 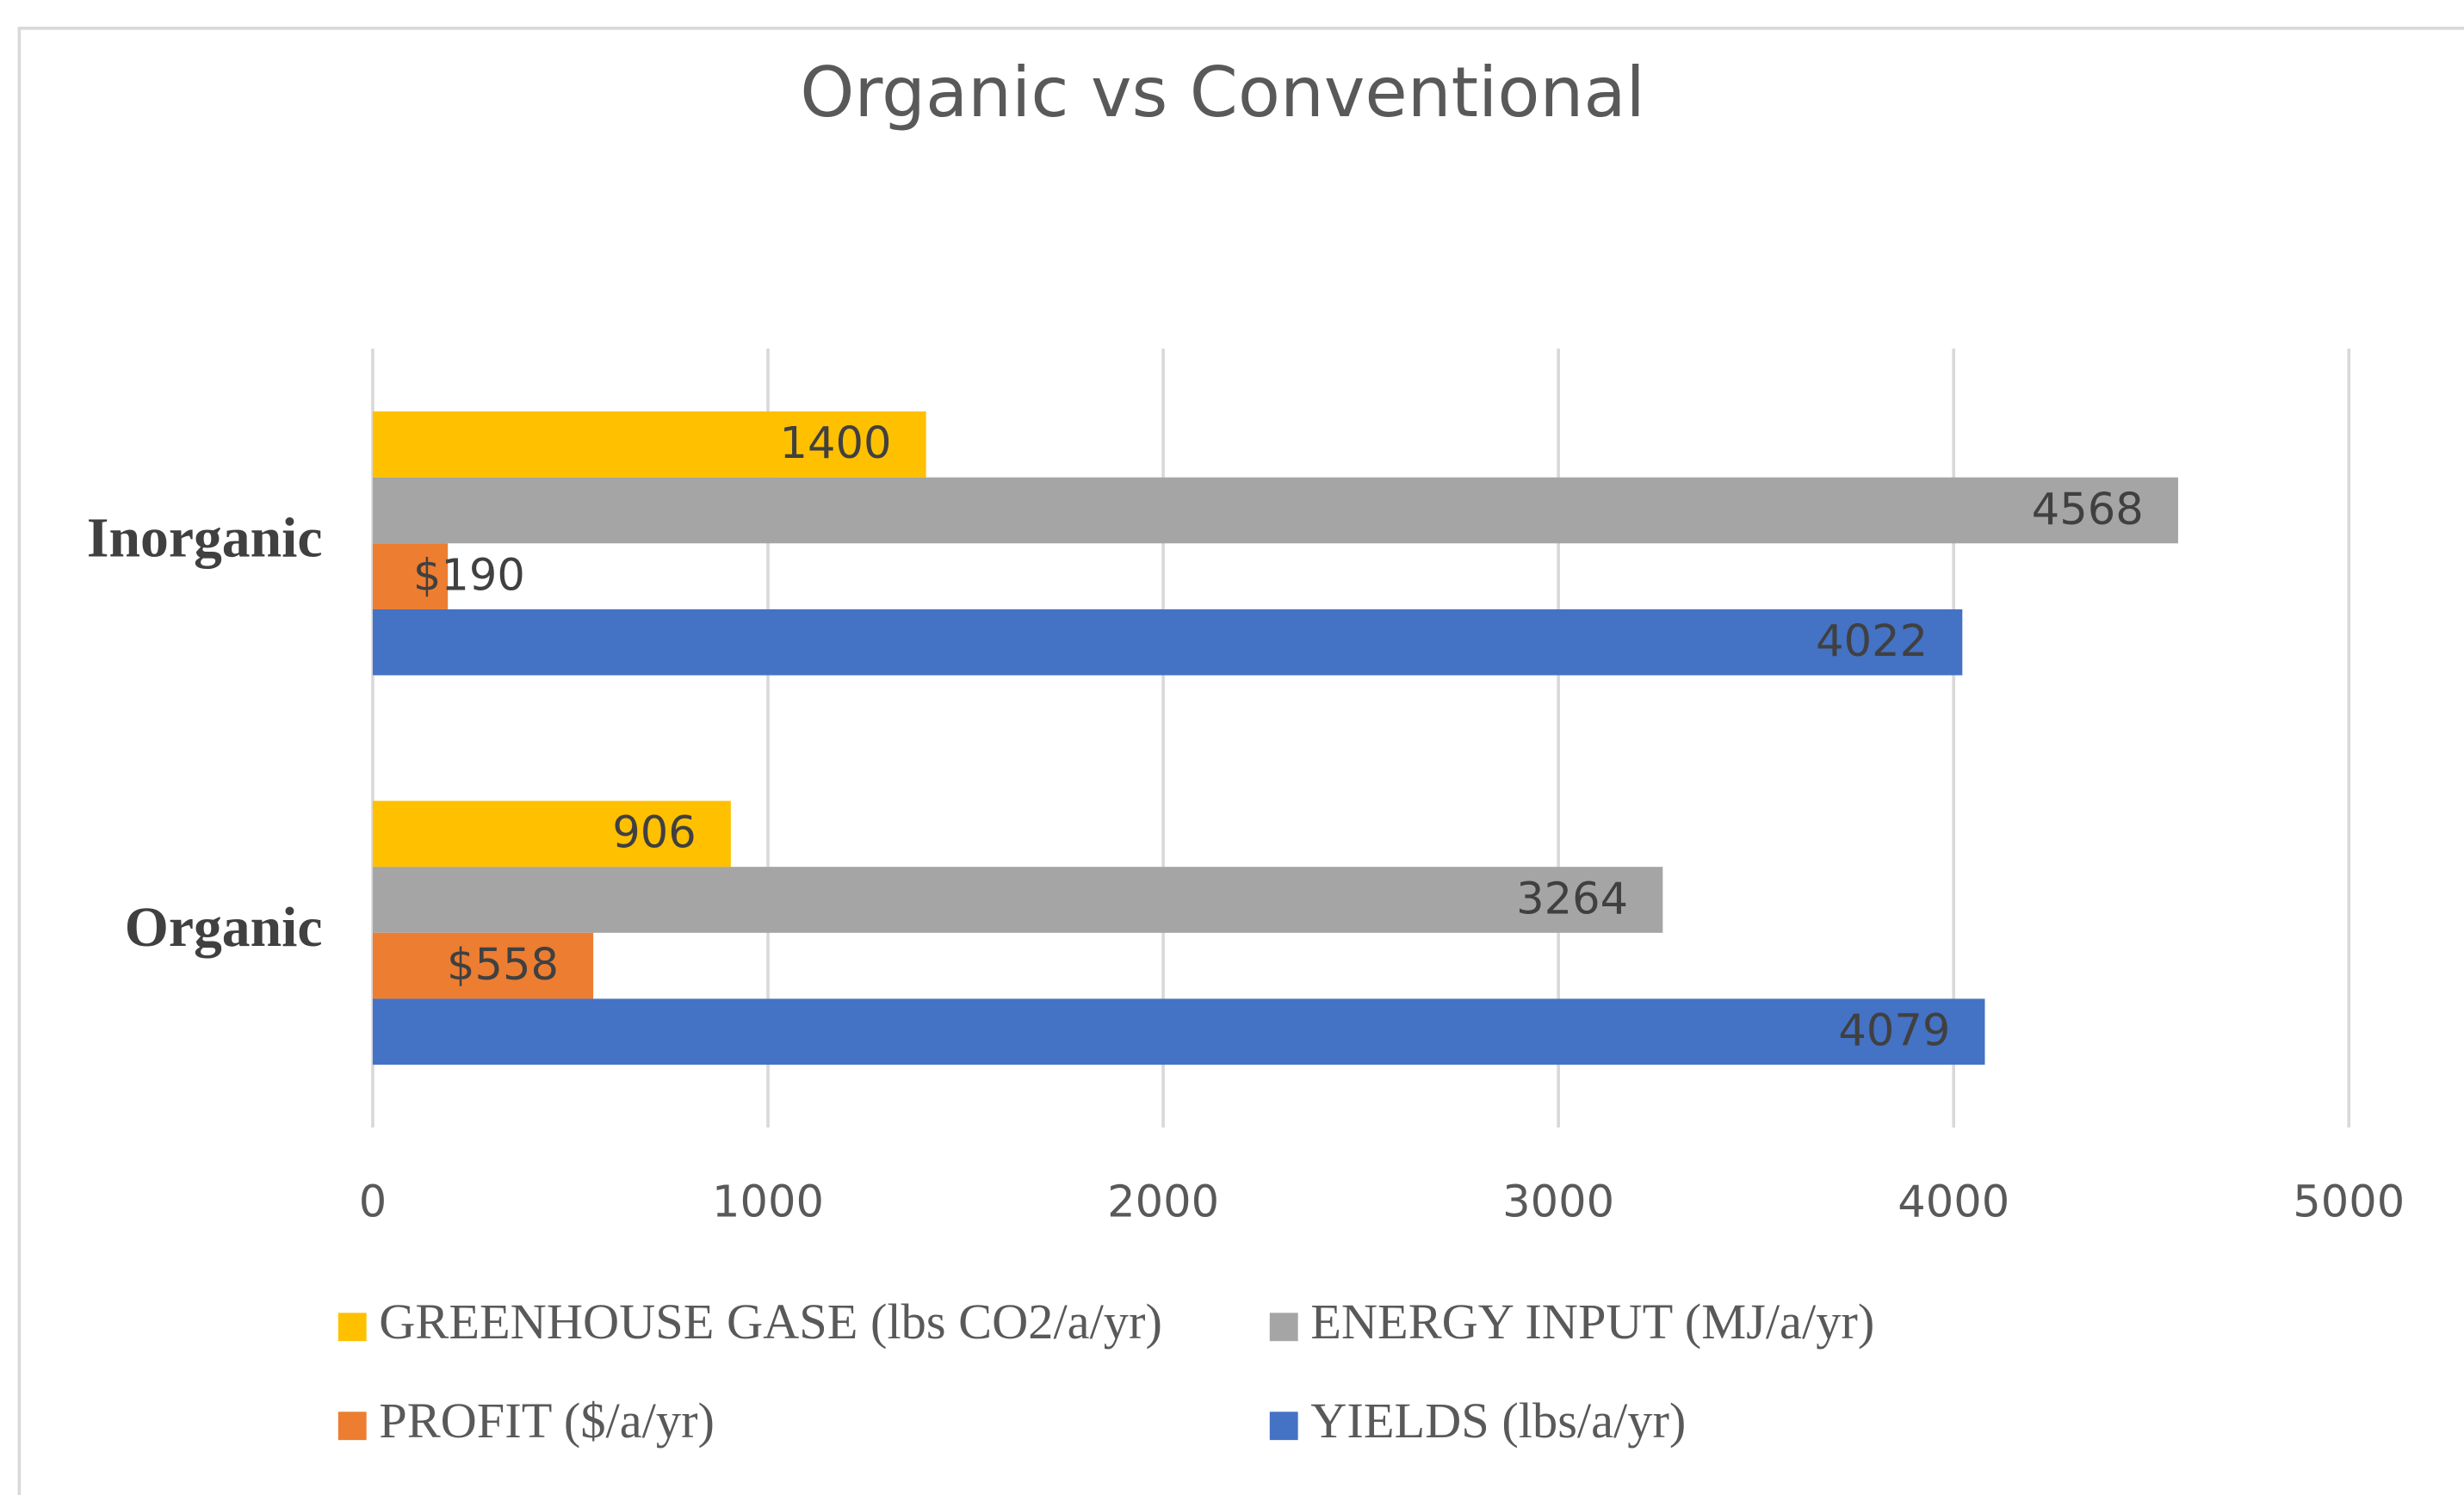 I want to click on x-tick-label: 3000, so click(x=1558, y=1202).